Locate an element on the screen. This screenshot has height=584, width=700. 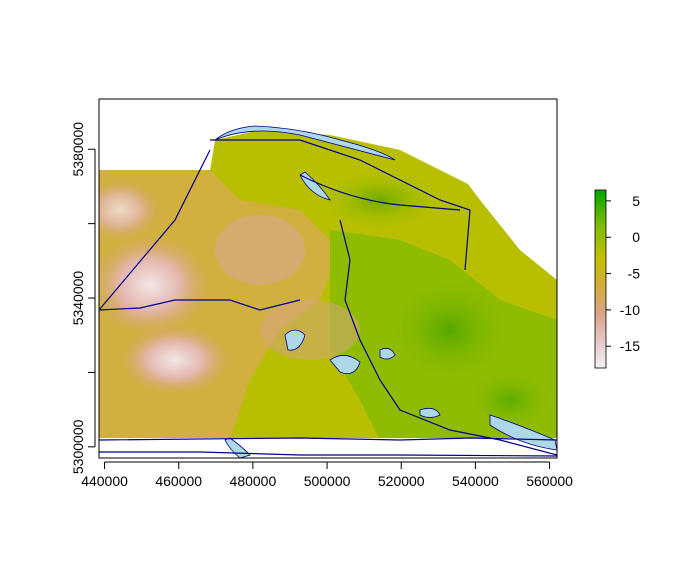
y-tick-label: 5340000 is located at coordinates (78, 298).